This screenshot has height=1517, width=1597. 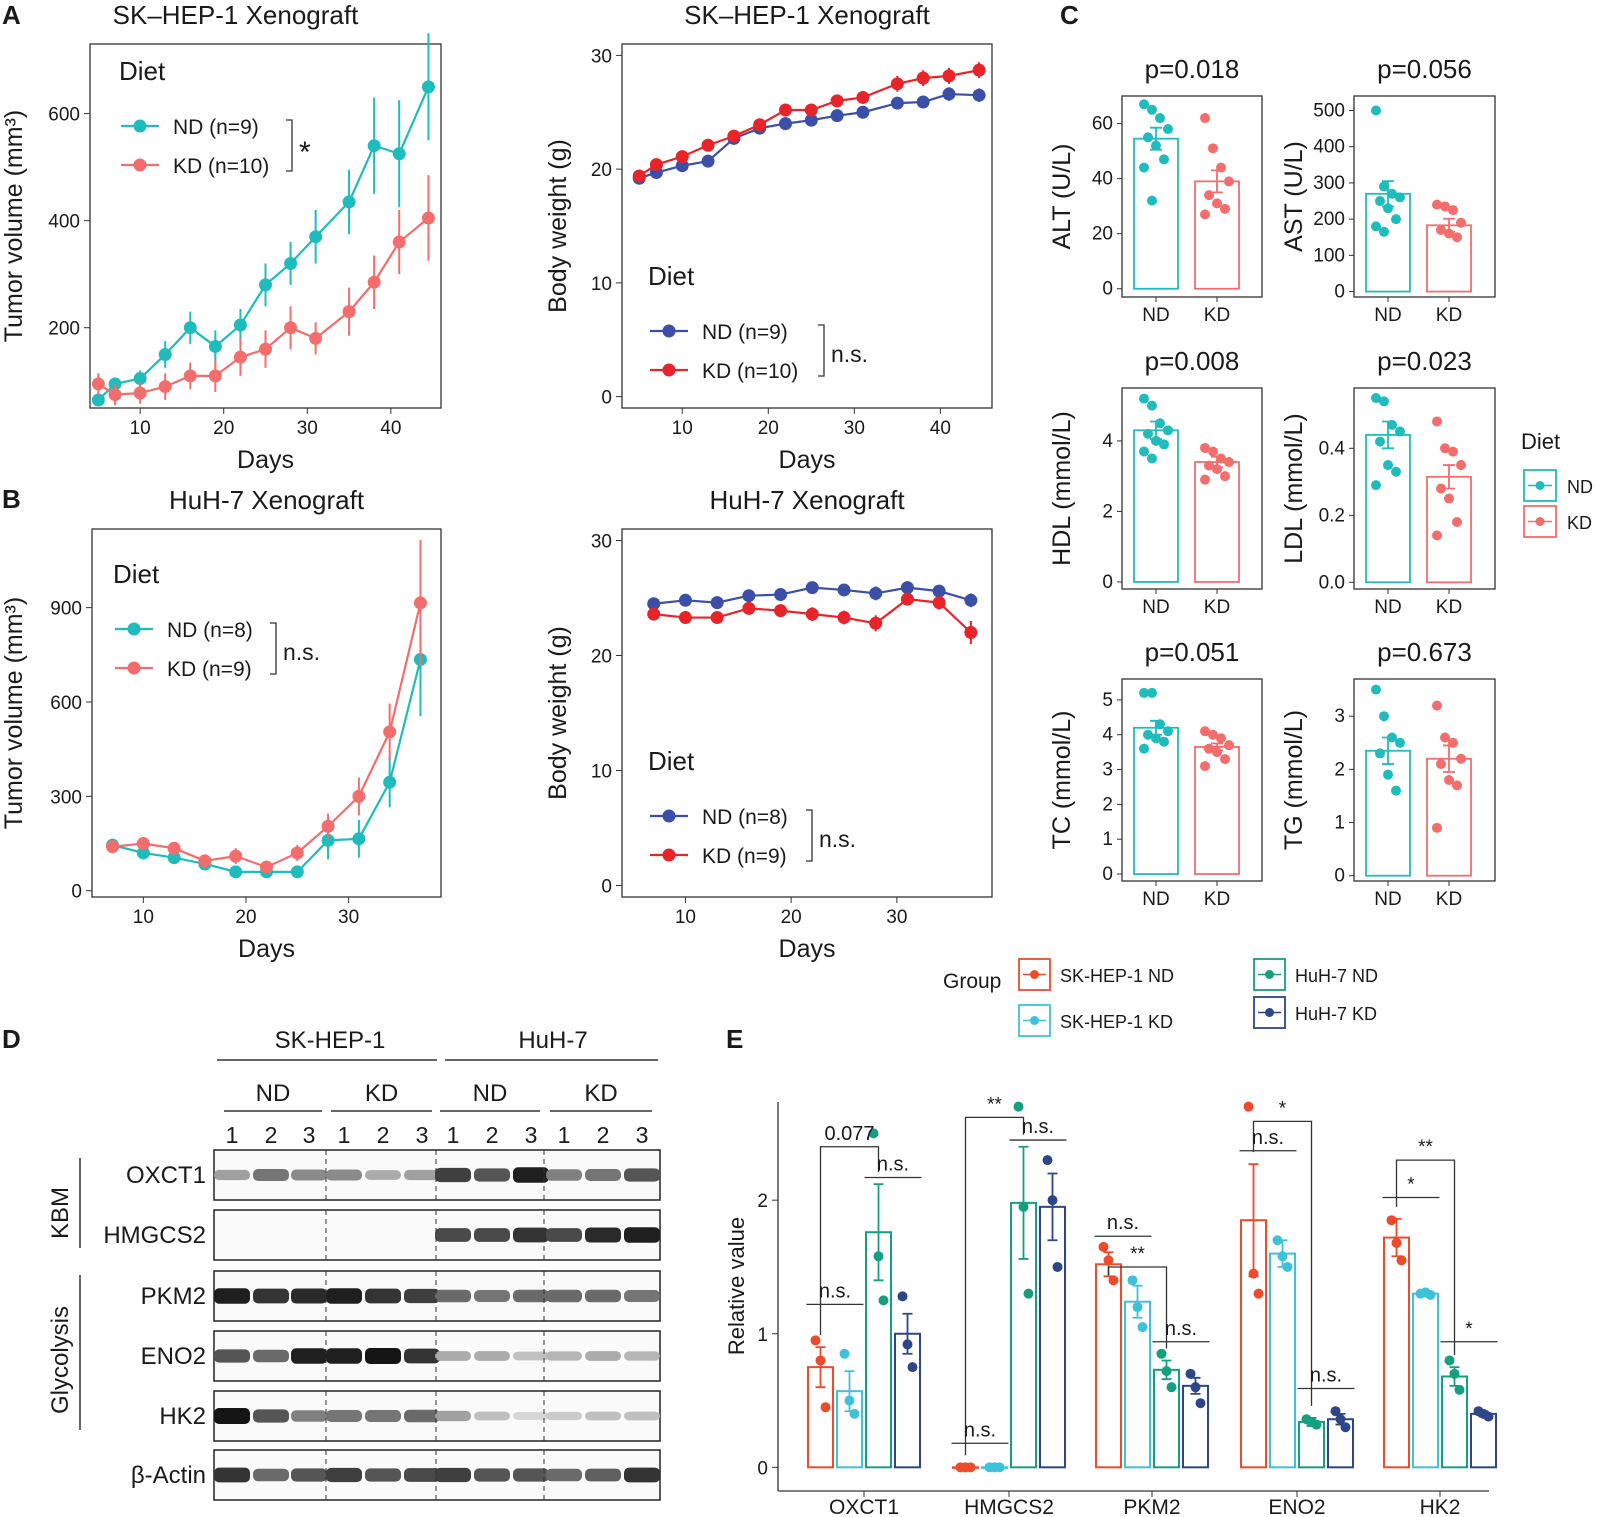 What do you see at coordinates (940, 428) in the screenshot?
I see `x-tick-label: 40` at bounding box center [940, 428].